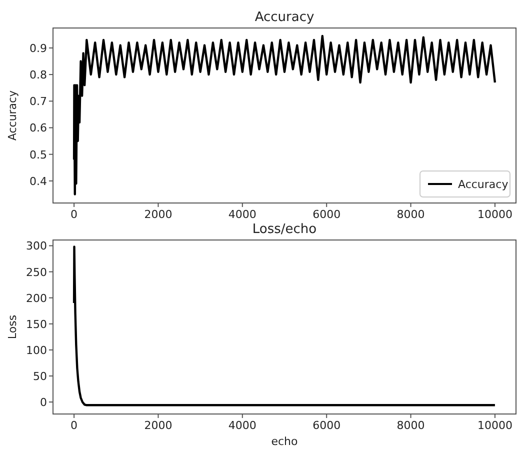 The image size is (521, 453). I want to click on y-tick-label: 300, so click(36, 246).